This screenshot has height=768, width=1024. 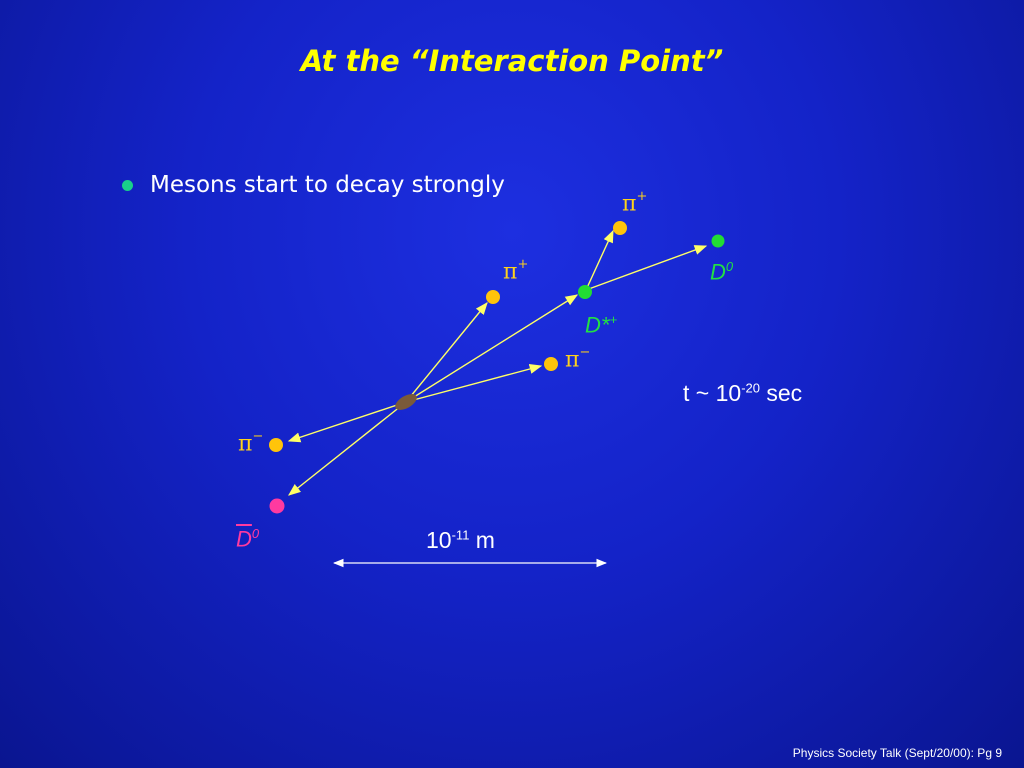 What do you see at coordinates (251, 443) in the screenshot?
I see `pi-minus-left-label: π−` at bounding box center [251, 443].